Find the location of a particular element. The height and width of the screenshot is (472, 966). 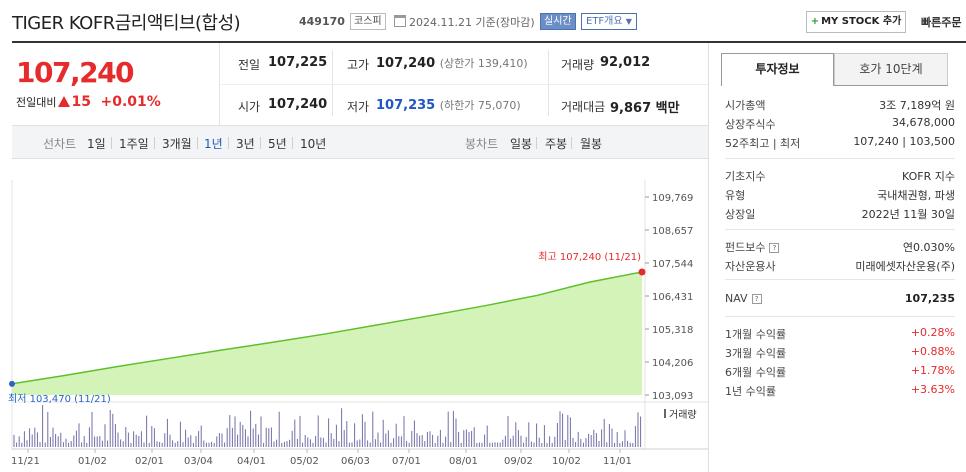

return-row-label: 1년 수익률 is located at coordinates (750, 391).